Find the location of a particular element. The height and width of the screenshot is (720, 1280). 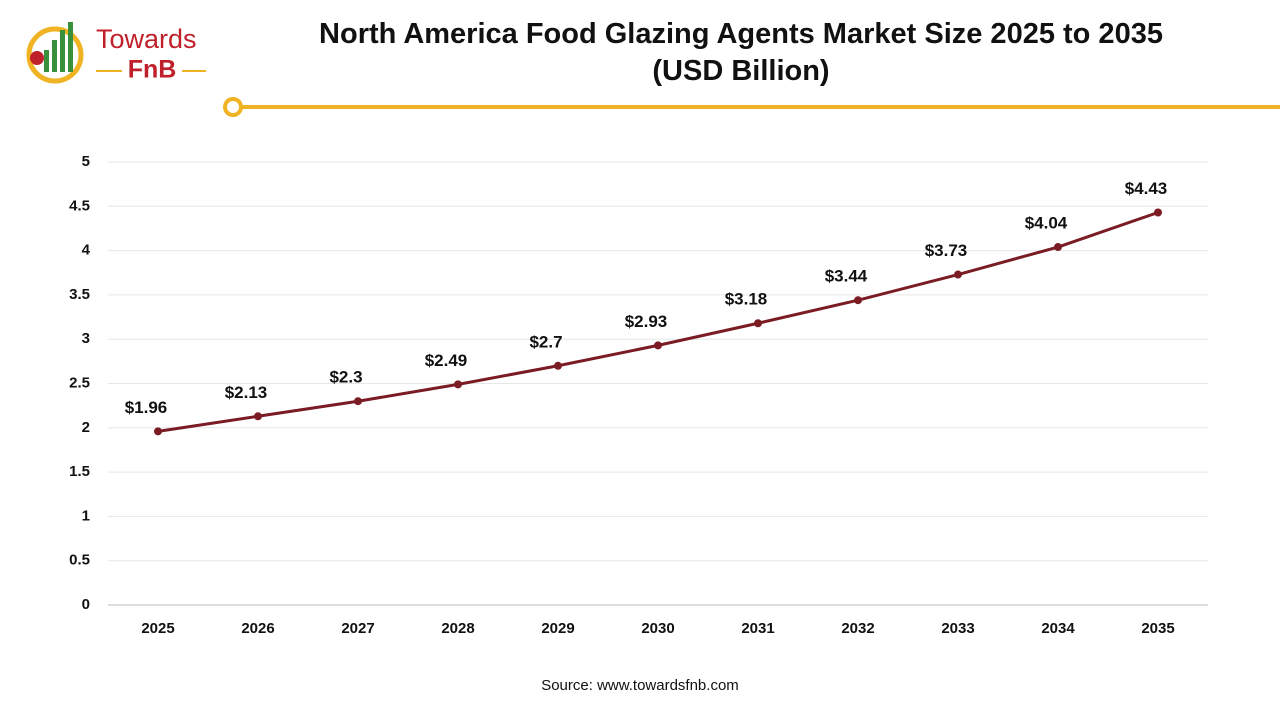

y-tick-label: 1 is located at coordinates (86, 515).